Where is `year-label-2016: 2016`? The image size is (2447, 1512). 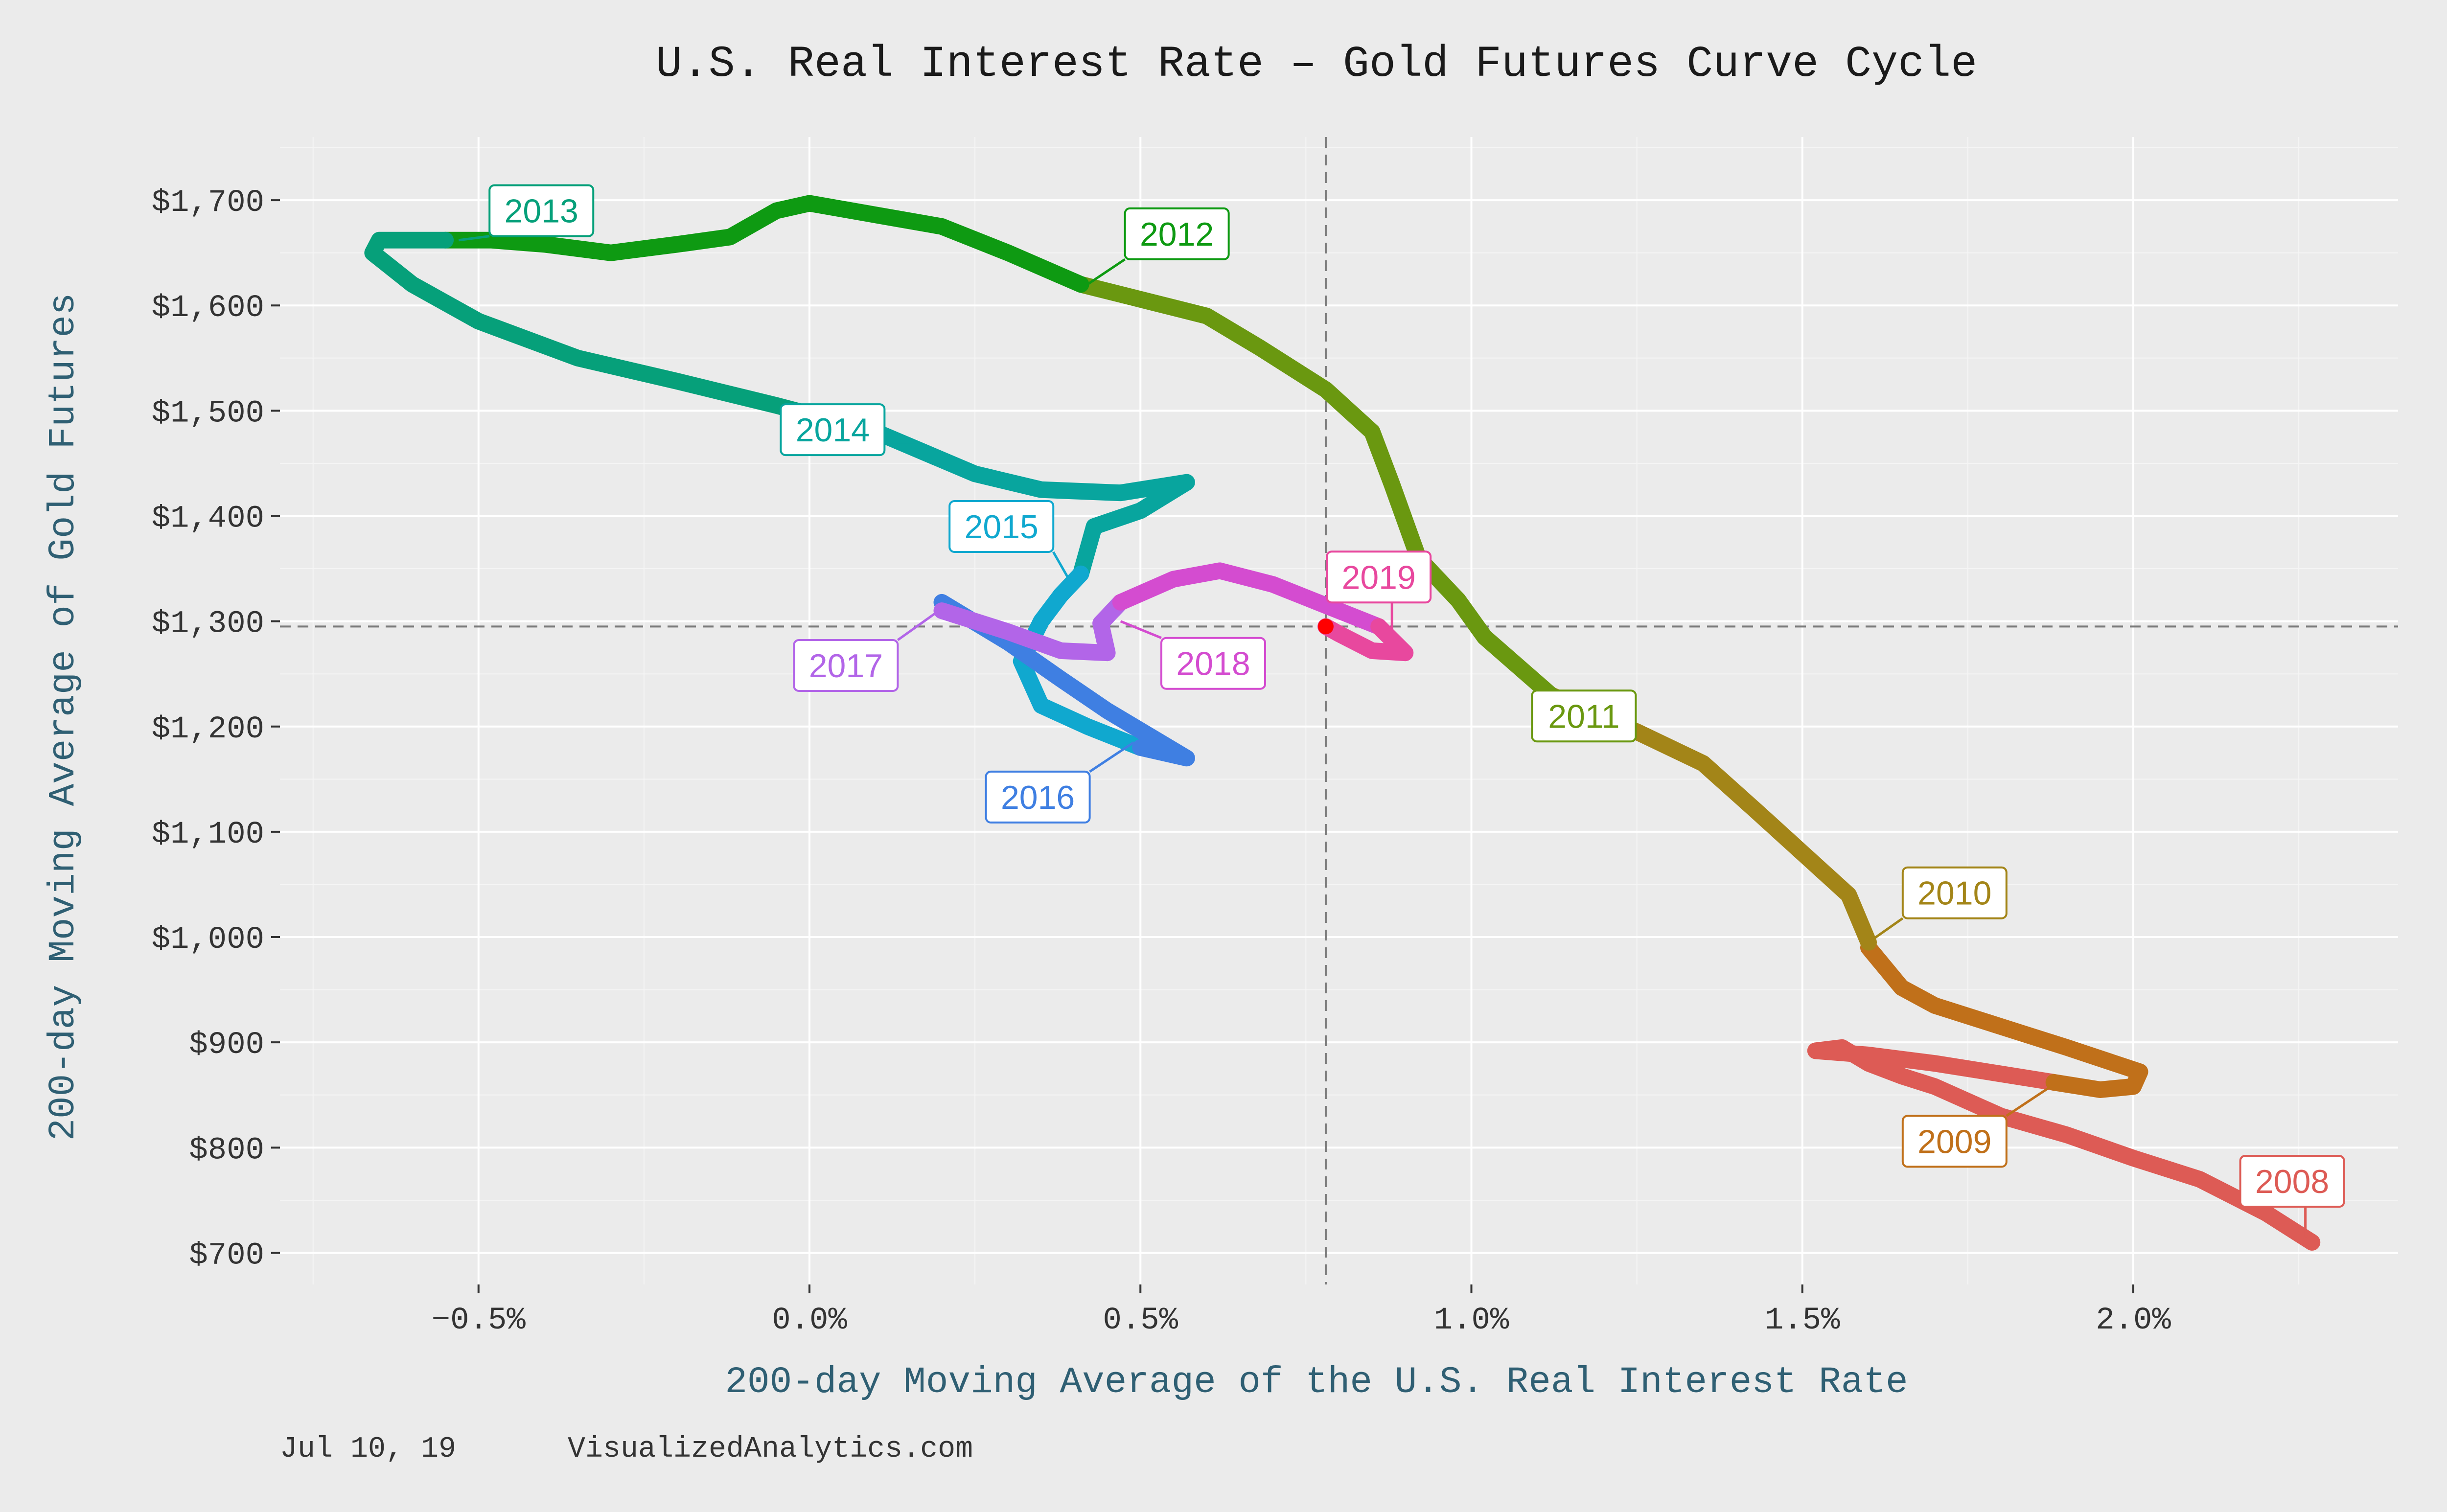 year-label-2016: 2016 is located at coordinates (1038, 797).